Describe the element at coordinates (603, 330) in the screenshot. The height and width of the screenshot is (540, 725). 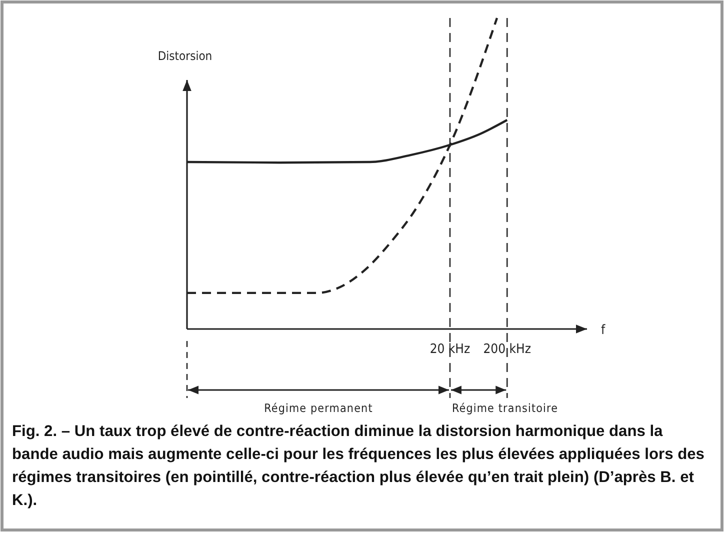
I see `x-axis-title: f` at that location.